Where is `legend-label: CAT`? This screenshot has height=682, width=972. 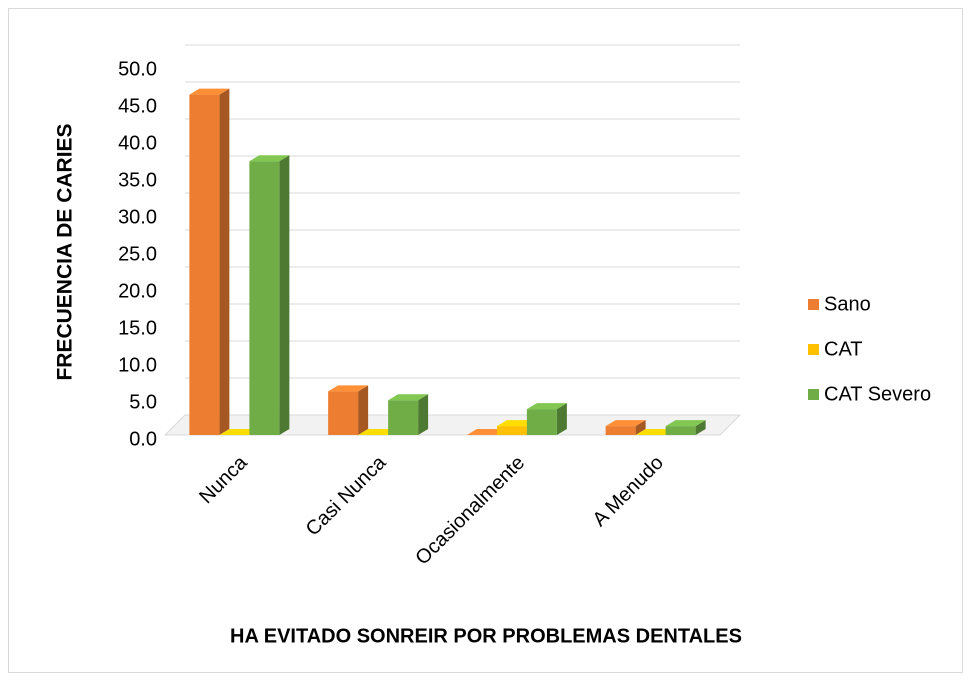 legend-label: CAT is located at coordinates (843, 349).